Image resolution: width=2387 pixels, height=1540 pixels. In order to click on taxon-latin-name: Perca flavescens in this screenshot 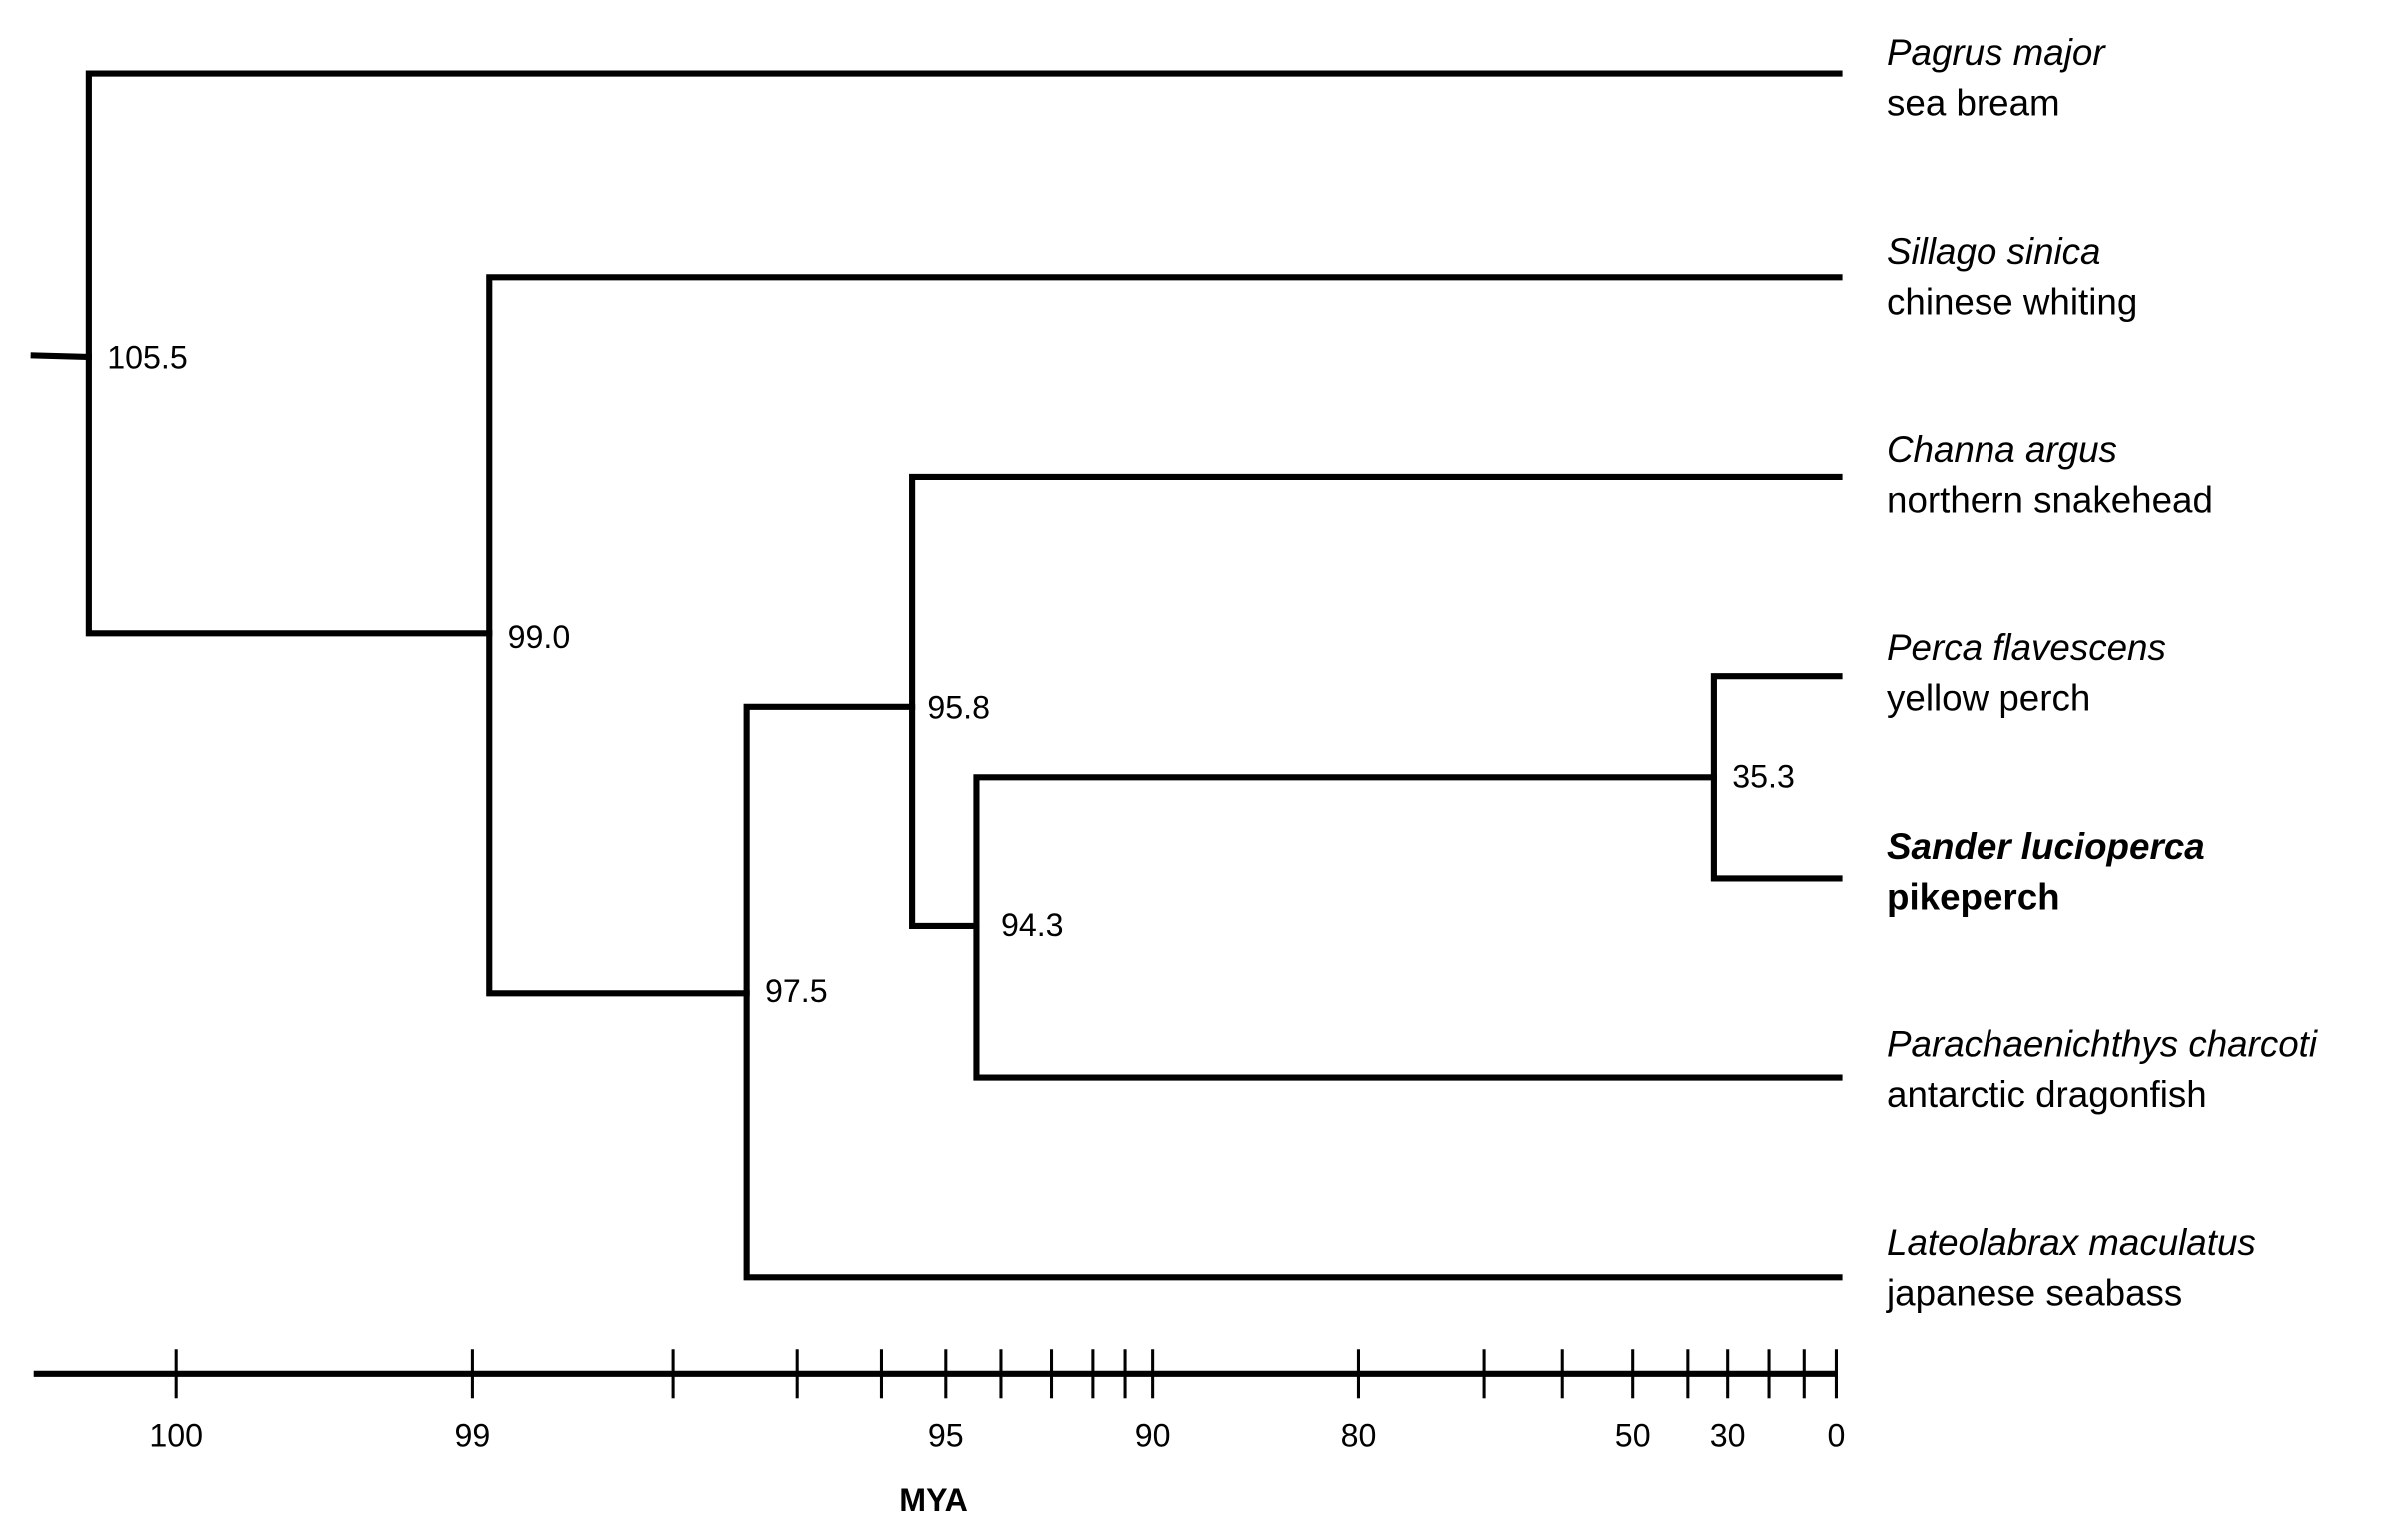, I will do `click(2026, 647)`.